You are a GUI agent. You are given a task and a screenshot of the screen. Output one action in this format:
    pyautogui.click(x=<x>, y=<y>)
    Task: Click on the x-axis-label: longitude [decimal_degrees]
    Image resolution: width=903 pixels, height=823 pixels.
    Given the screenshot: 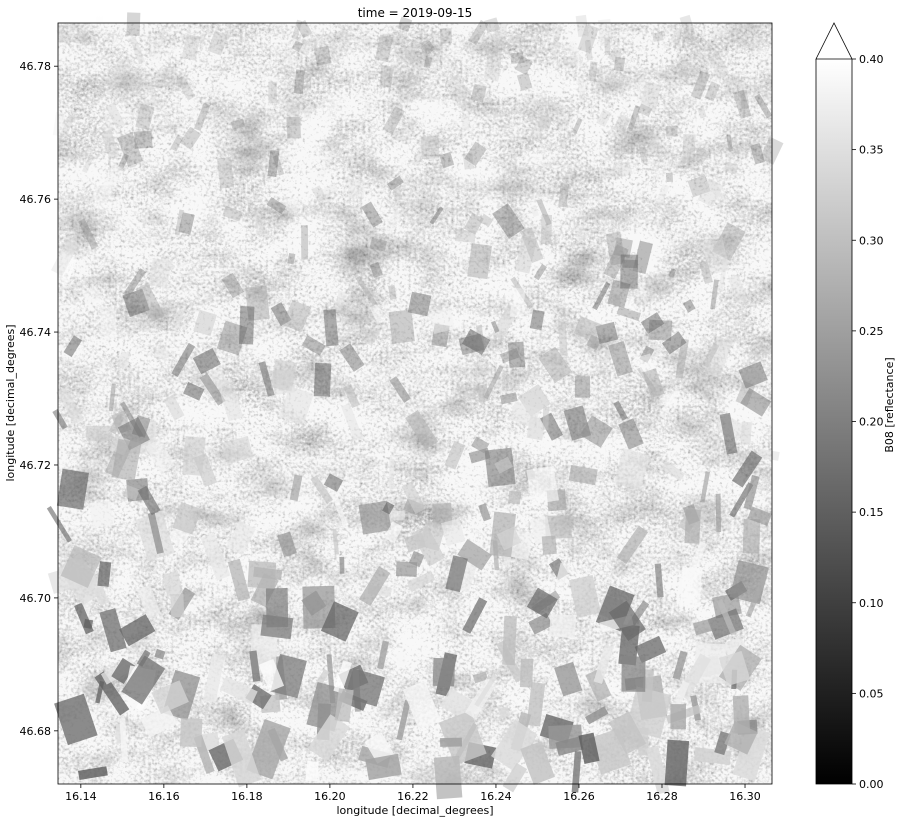 What is the action you would take?
    pyautogui.click(x=414, y=810)
    